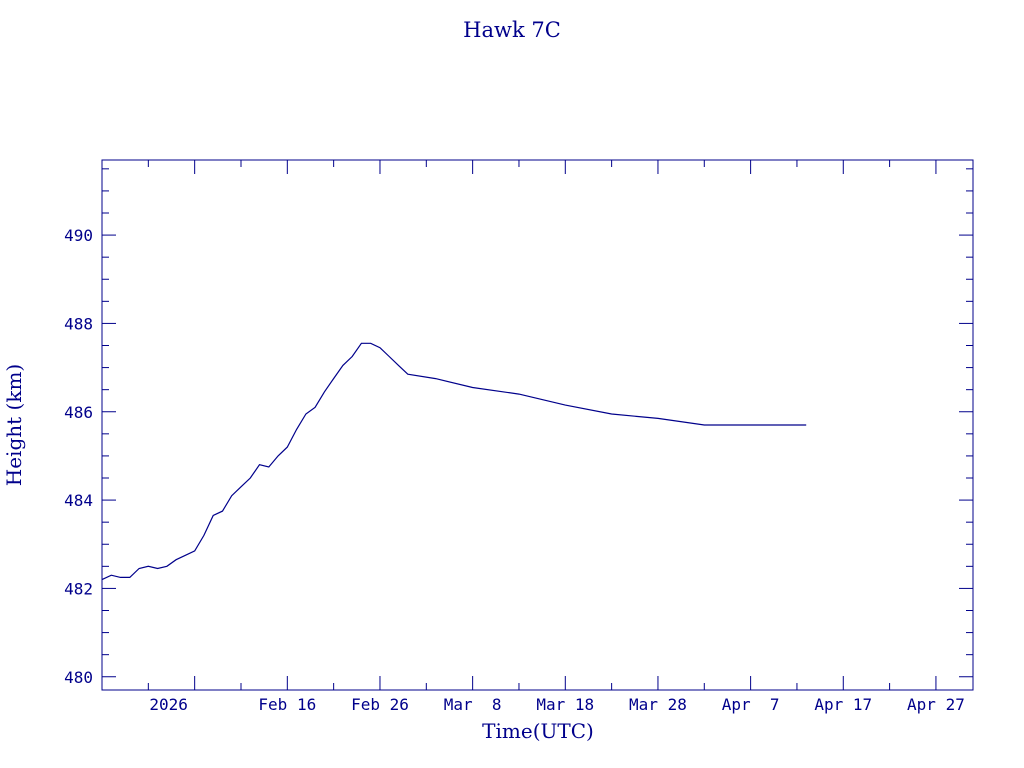 Image resolution: width=1024 pixels, height=768 pixels. What do you see at coordinates (473, 704) in the screenshot?
I see `x-tick-label: Mar 8` at bounding box center [473, 704].